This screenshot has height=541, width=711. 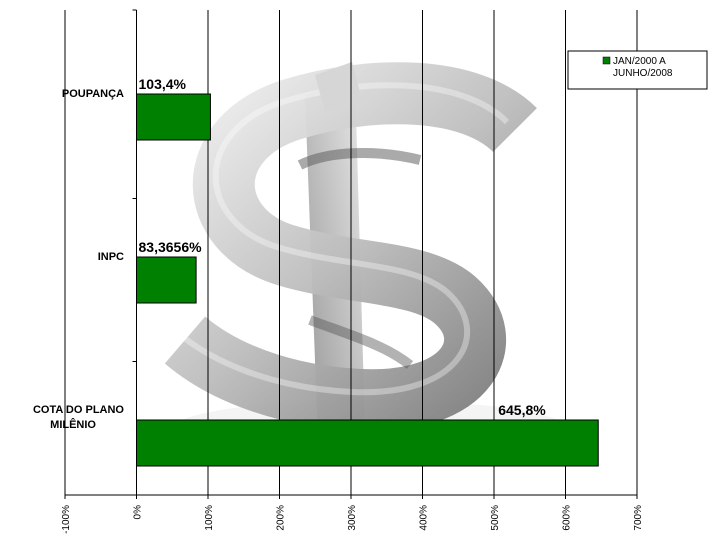 What do you see at coordinates (567, 518) in the screenshot?
I see `x-tick-label: 600%` at bounding box center [567, 518].